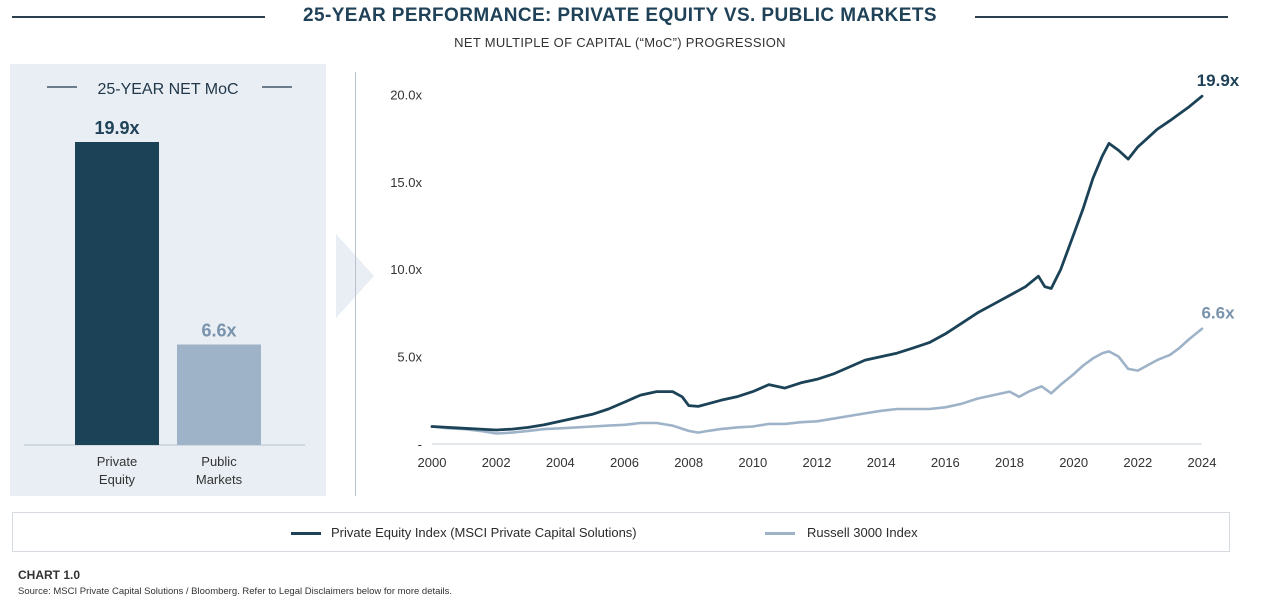  What do you see at coordinates (1218, 313) in the screenshot?
I see `end-value-label: 6.6x` at bounding box center [1218, 313].